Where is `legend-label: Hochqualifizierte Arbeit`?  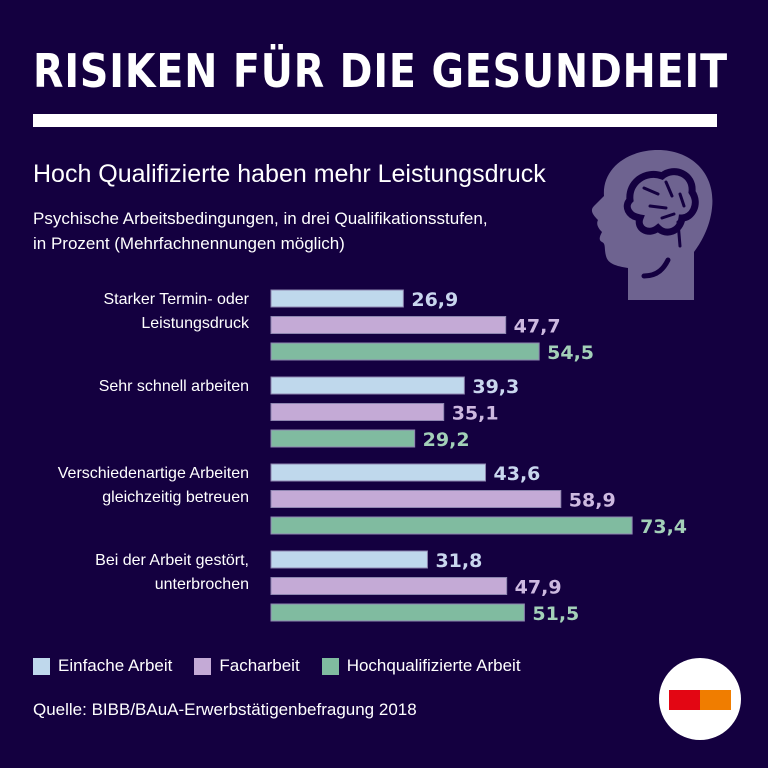
legend-label: Hochqualifizierte Arbeit is located at coordinates (433, 665).